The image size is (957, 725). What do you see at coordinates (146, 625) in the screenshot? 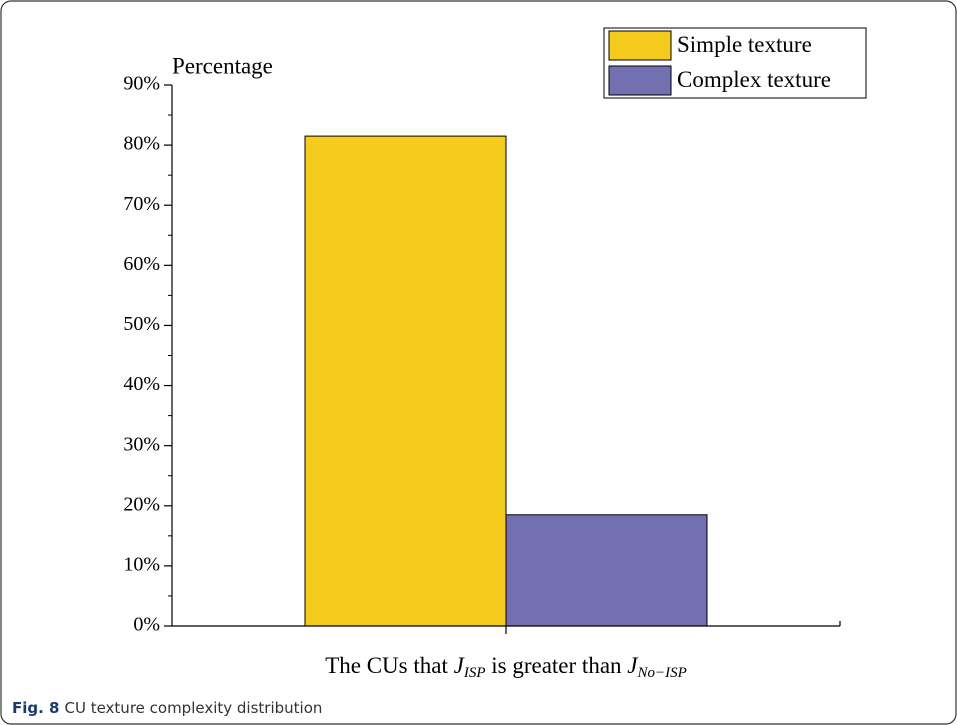
I see `y-tick-label: 0%` at bounding box center [146, 625].